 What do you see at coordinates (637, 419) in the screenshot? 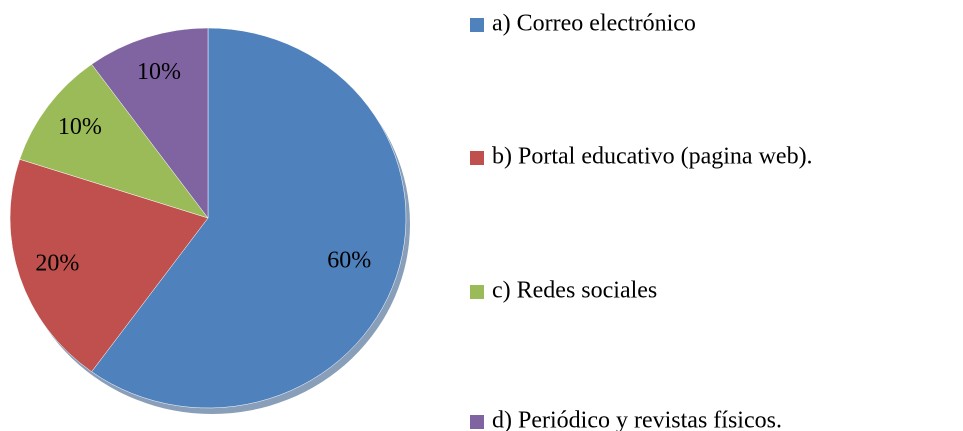
I see `legend-label: d) Periódico y revistas físicos.` at bounding box center [637, 419].